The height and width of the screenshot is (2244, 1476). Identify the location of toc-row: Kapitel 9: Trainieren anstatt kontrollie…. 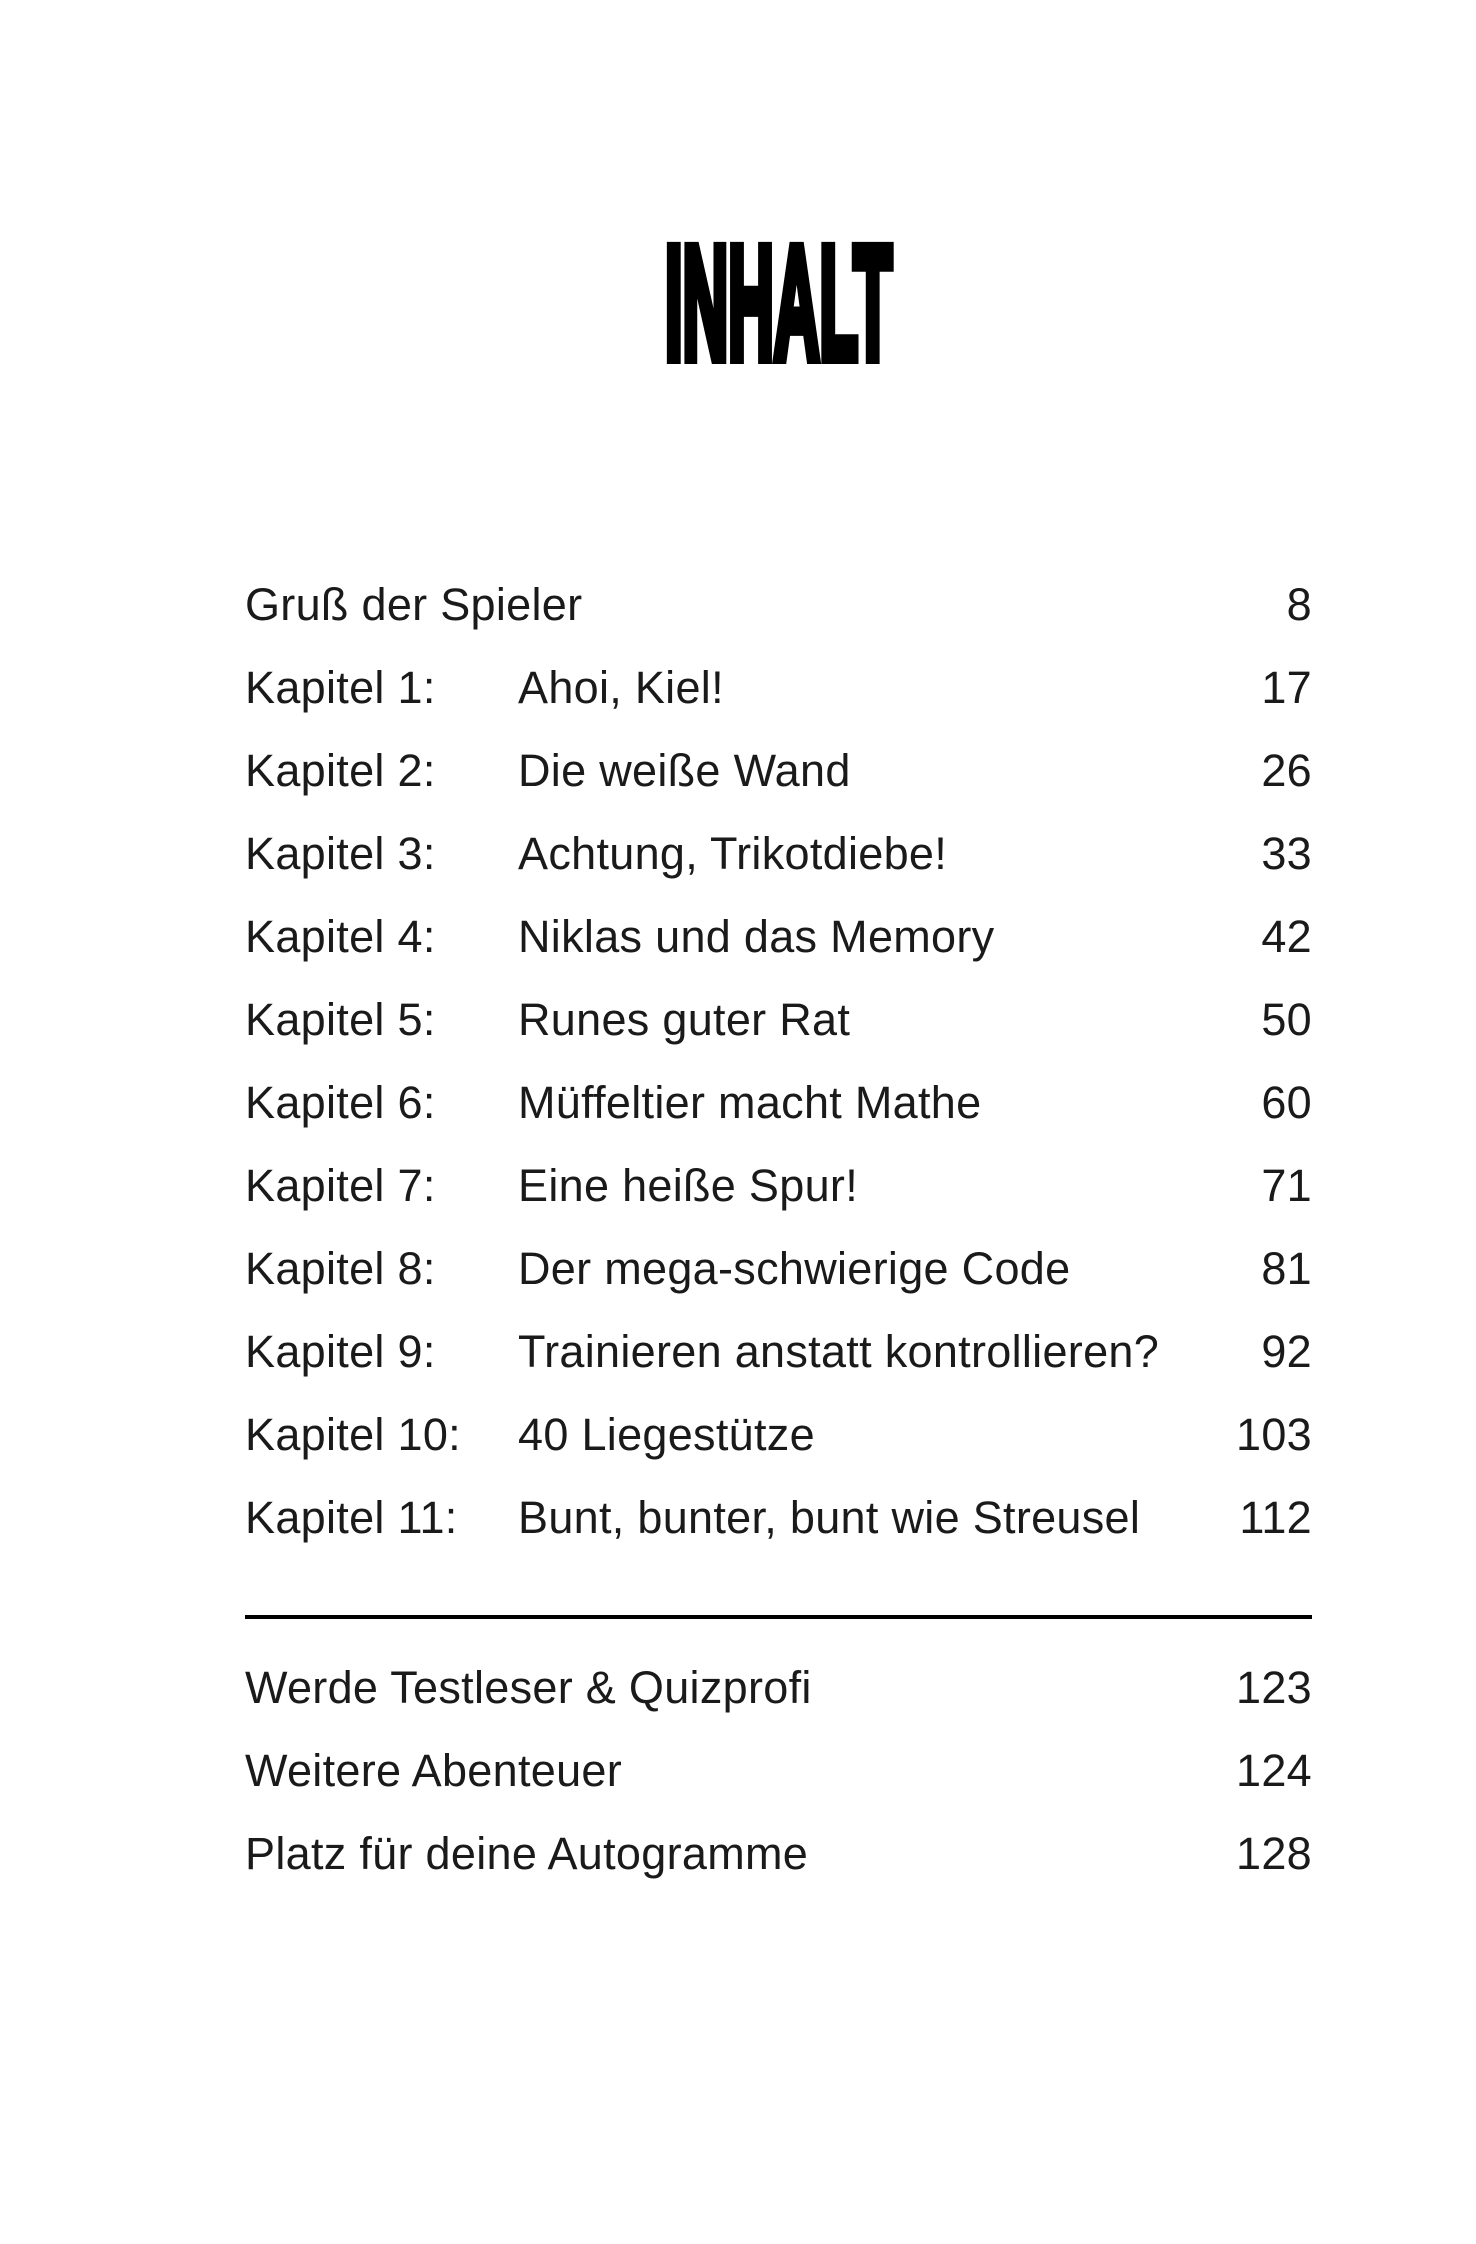
(778, 1351).